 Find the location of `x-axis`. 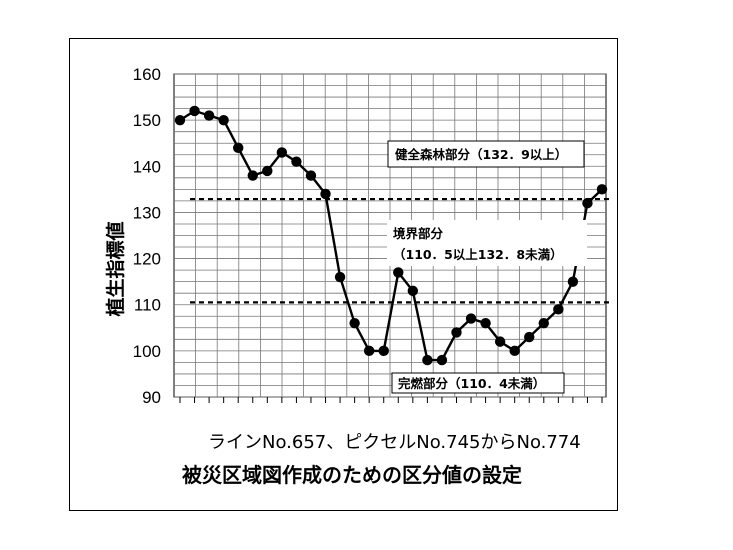

x-axis is located at coordinates (391, 400).